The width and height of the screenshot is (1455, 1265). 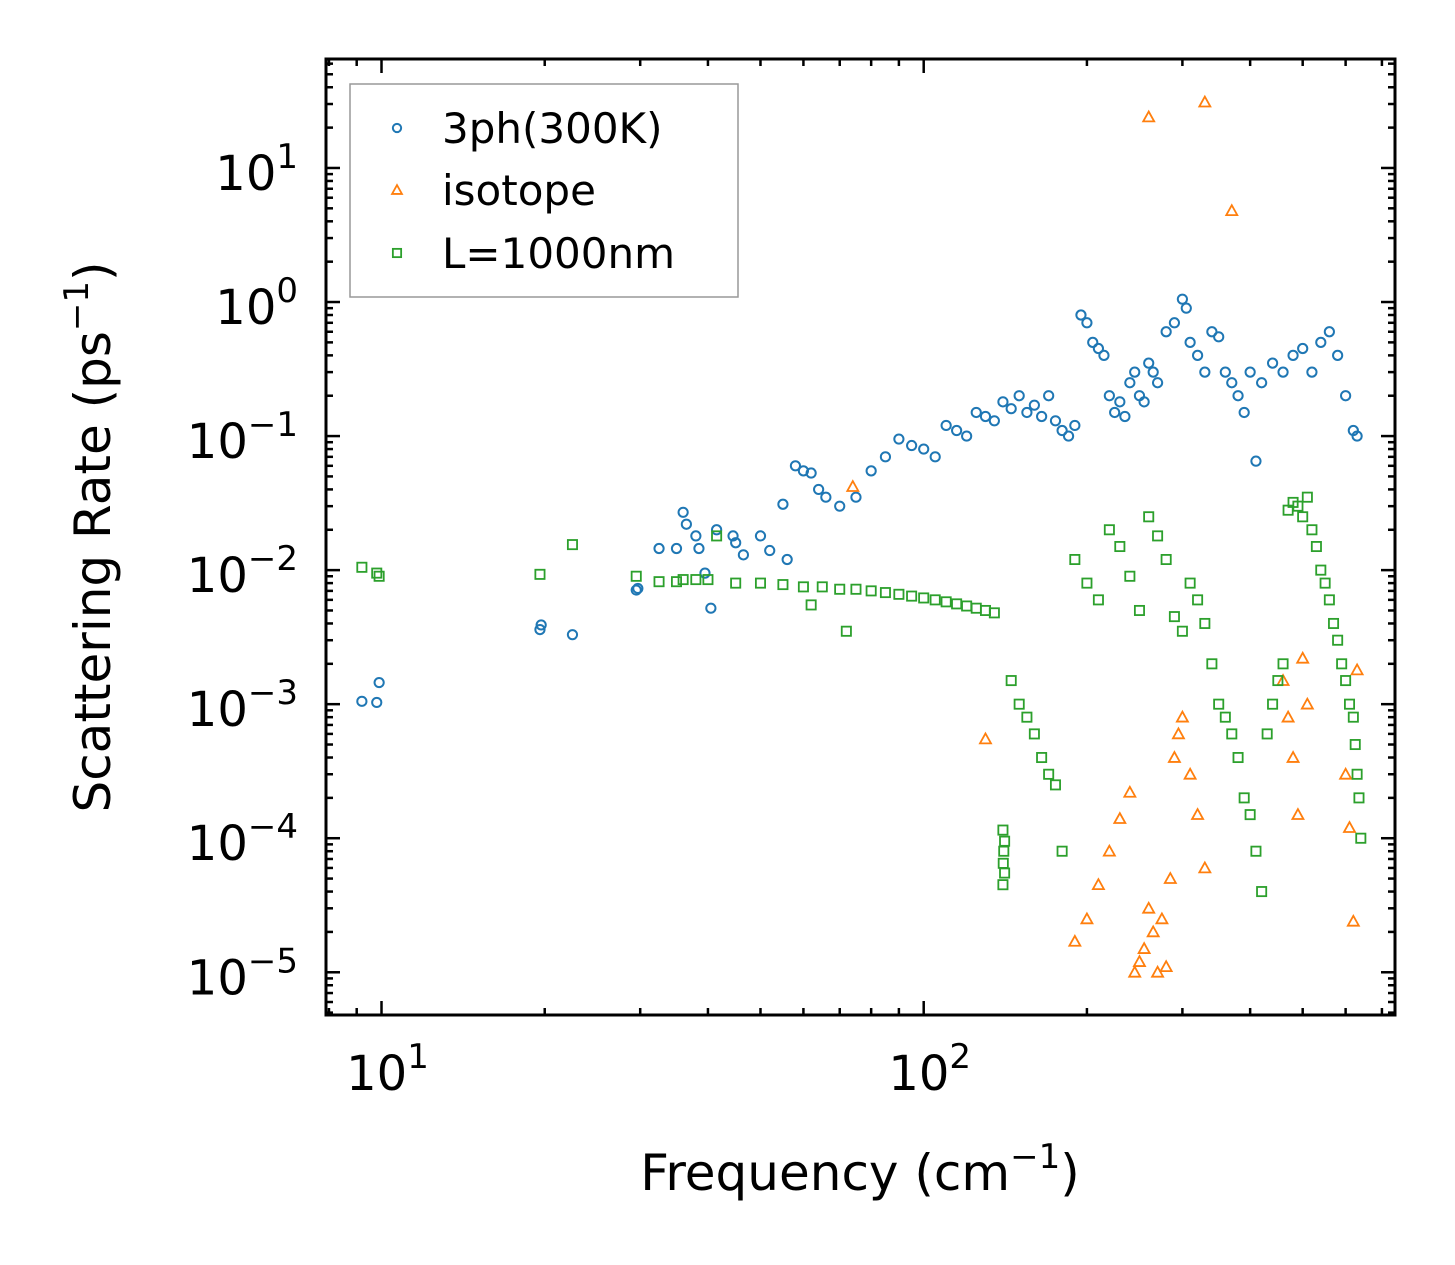 What do you see at coordinates (519, 190) in the screenshot?
I see `legend-label-1: isotope` at bounding box center [519, 190].